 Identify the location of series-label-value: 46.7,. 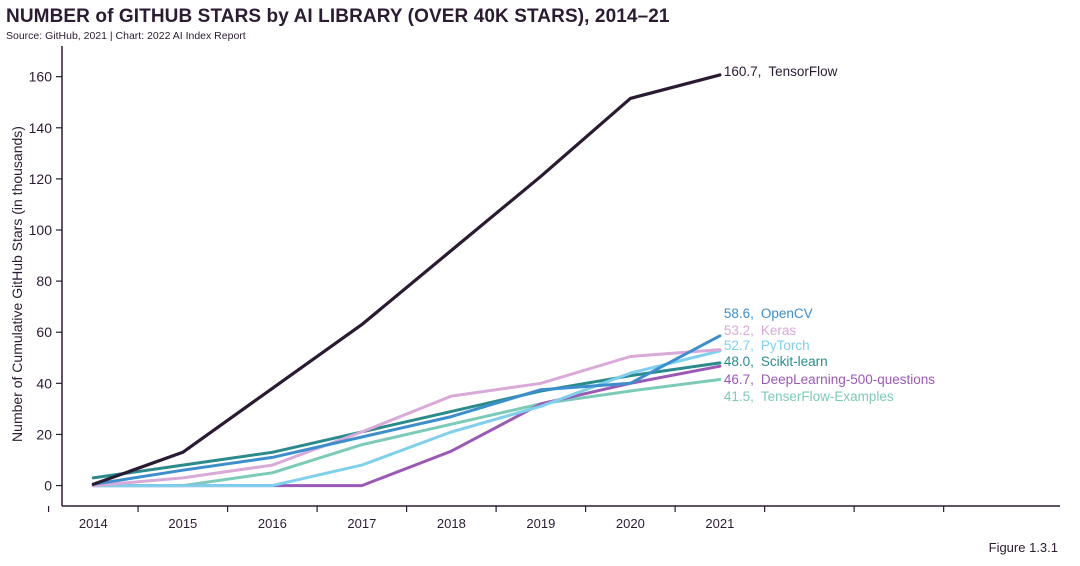
(739, 379).